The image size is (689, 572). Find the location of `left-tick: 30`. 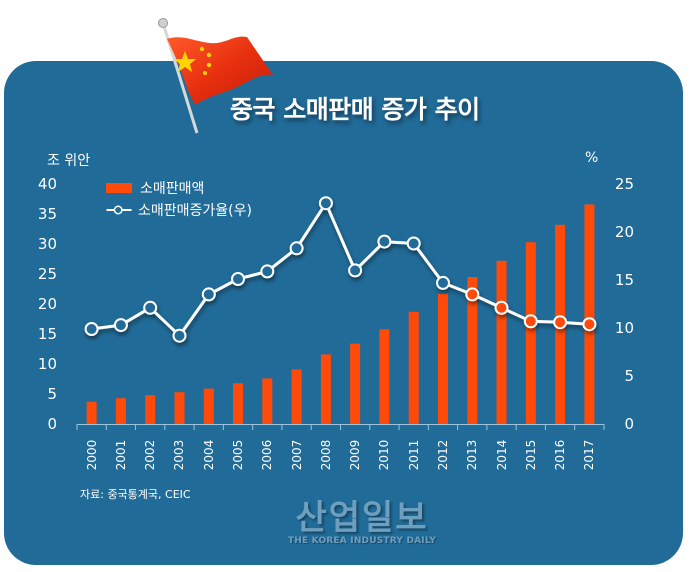

left-tick: 30 is located at coordinates (47, 244).